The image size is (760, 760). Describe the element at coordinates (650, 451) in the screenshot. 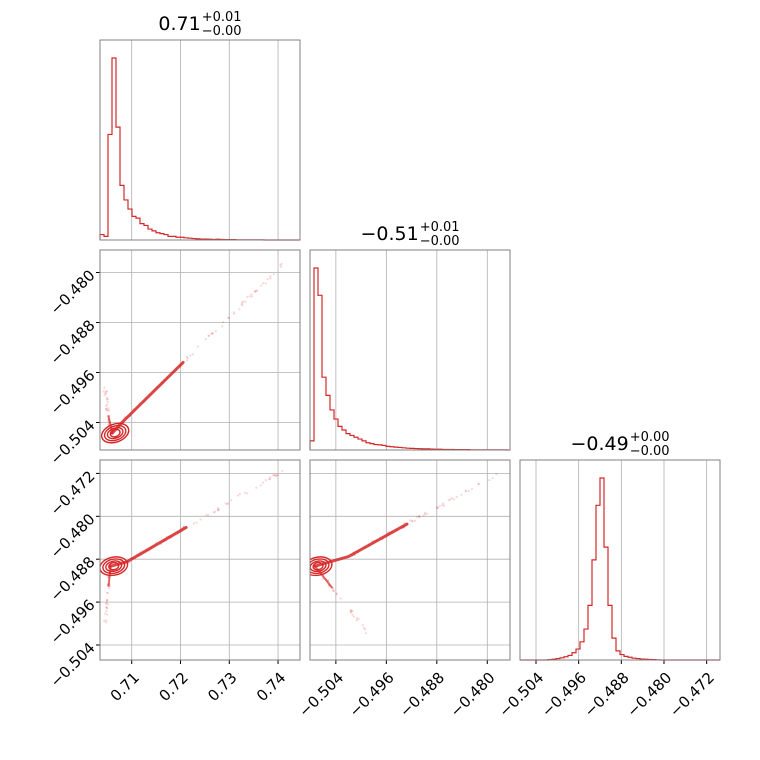

I see `title-lower-error: −0.00` at that location.